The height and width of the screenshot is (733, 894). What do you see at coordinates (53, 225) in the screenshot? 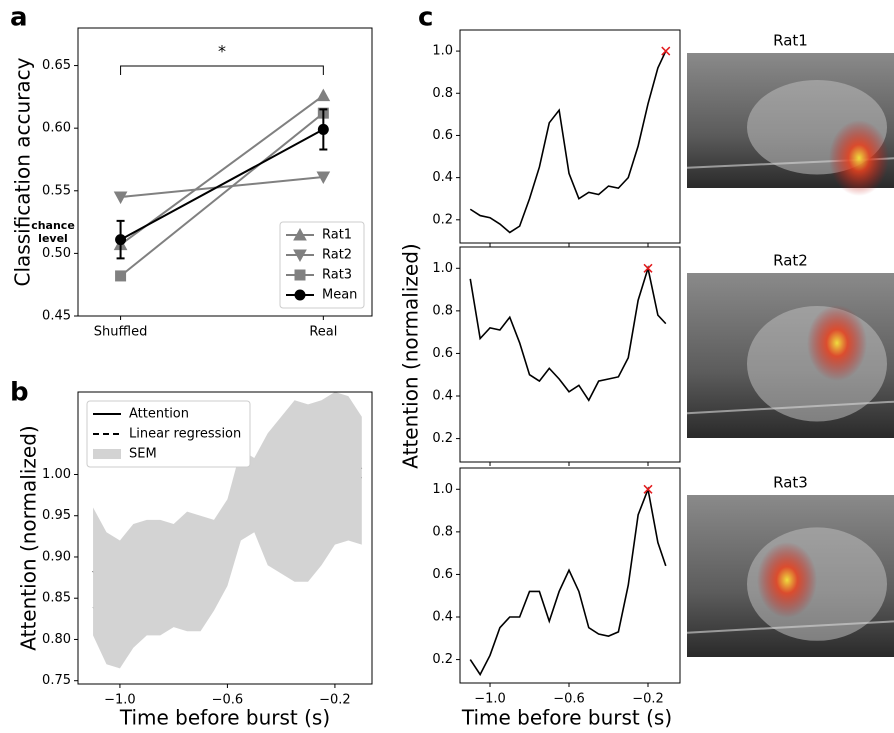
I see `chance-label: chance` at bounding box center [53, 225].